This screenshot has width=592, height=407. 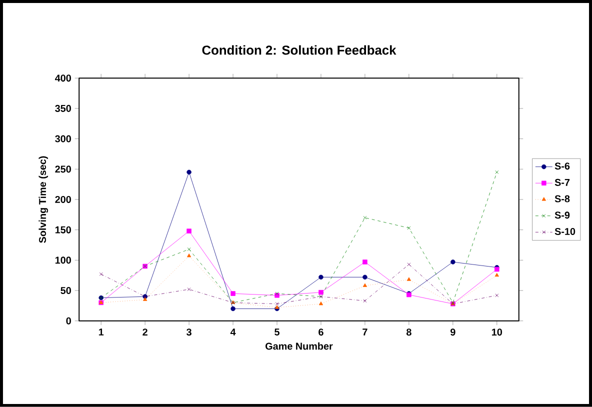 What do you see at coordinates (277, 332) in the screenshot?
I see `x-tick-label: 5` at bounding box center [277, 332].